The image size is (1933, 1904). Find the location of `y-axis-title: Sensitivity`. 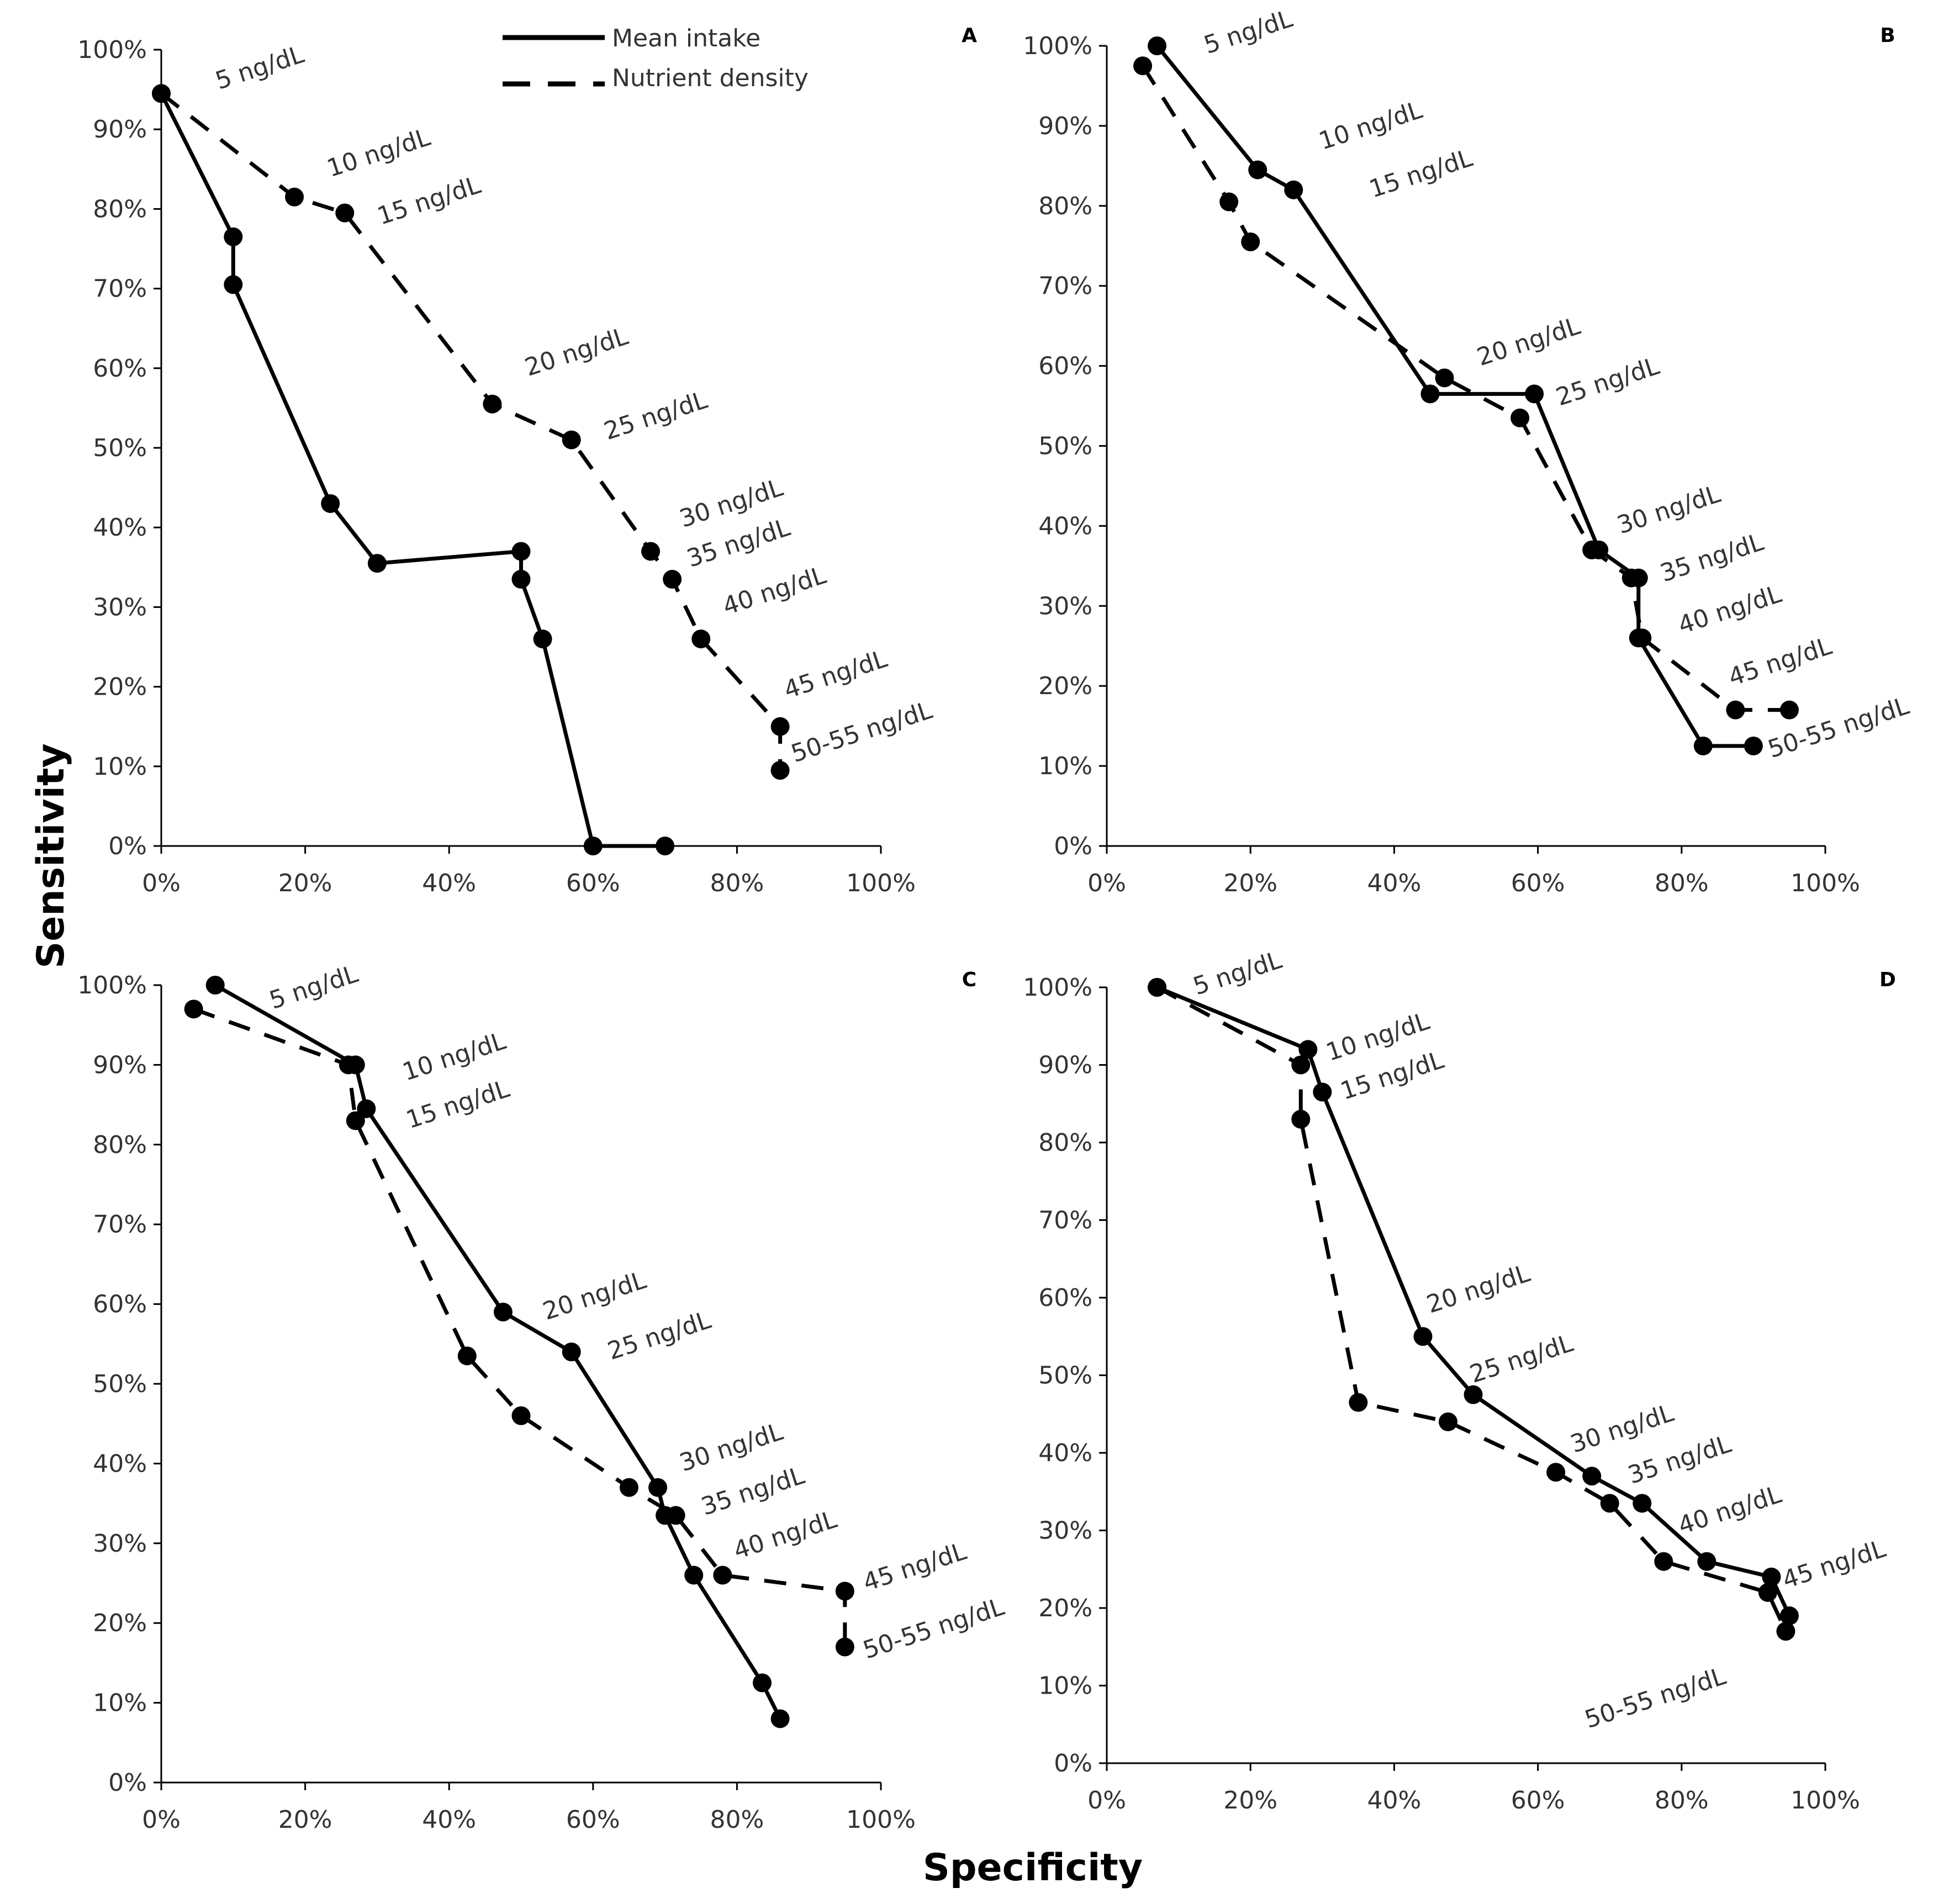

y-axis-title: Sensitivity is located at coordinates (51, 856).